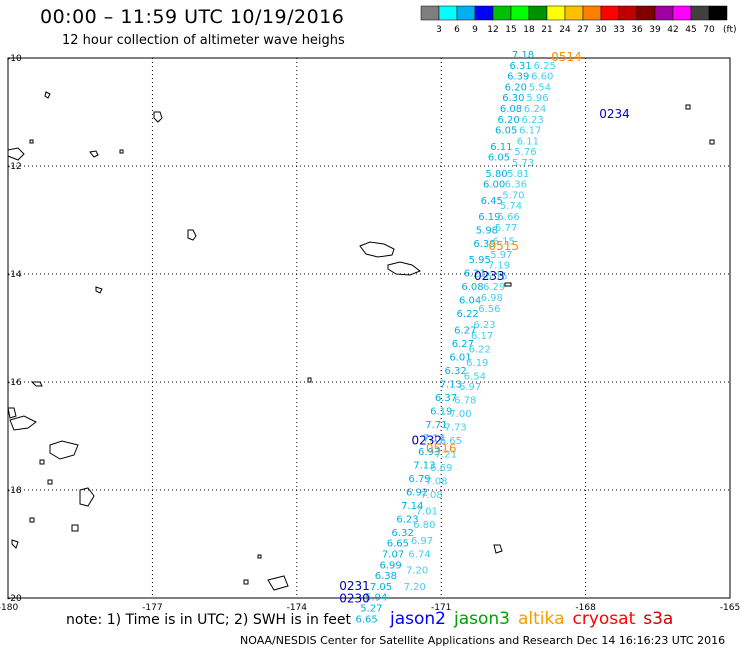  Describe the element at coordinates (475, 30) in the screenshot. I see `colorbar-label: 9` at that location.